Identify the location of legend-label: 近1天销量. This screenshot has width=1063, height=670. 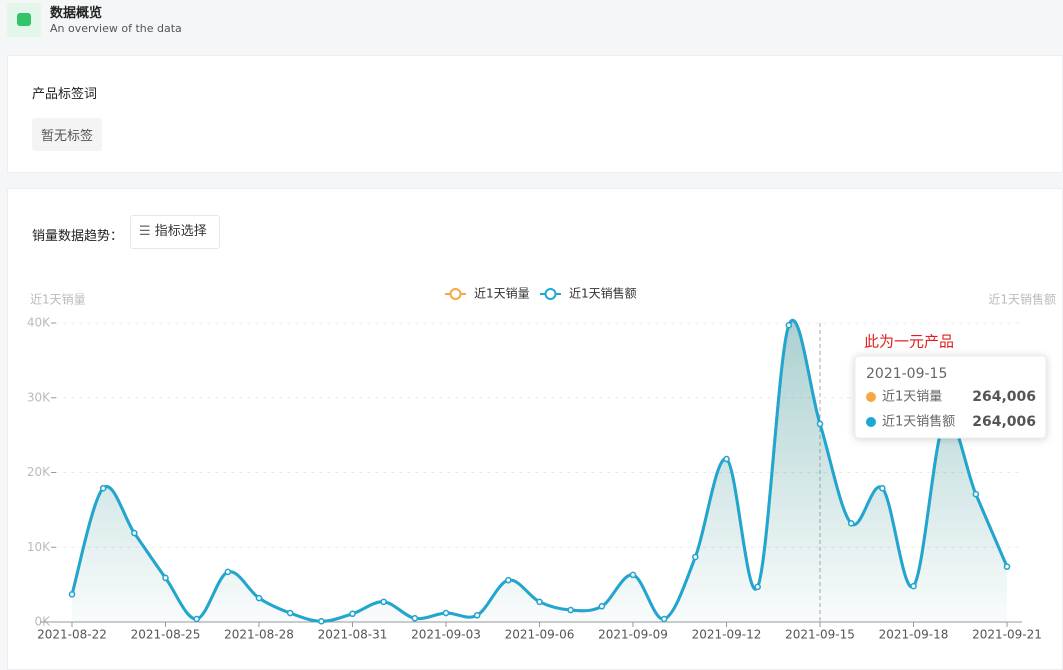
(502, 294).